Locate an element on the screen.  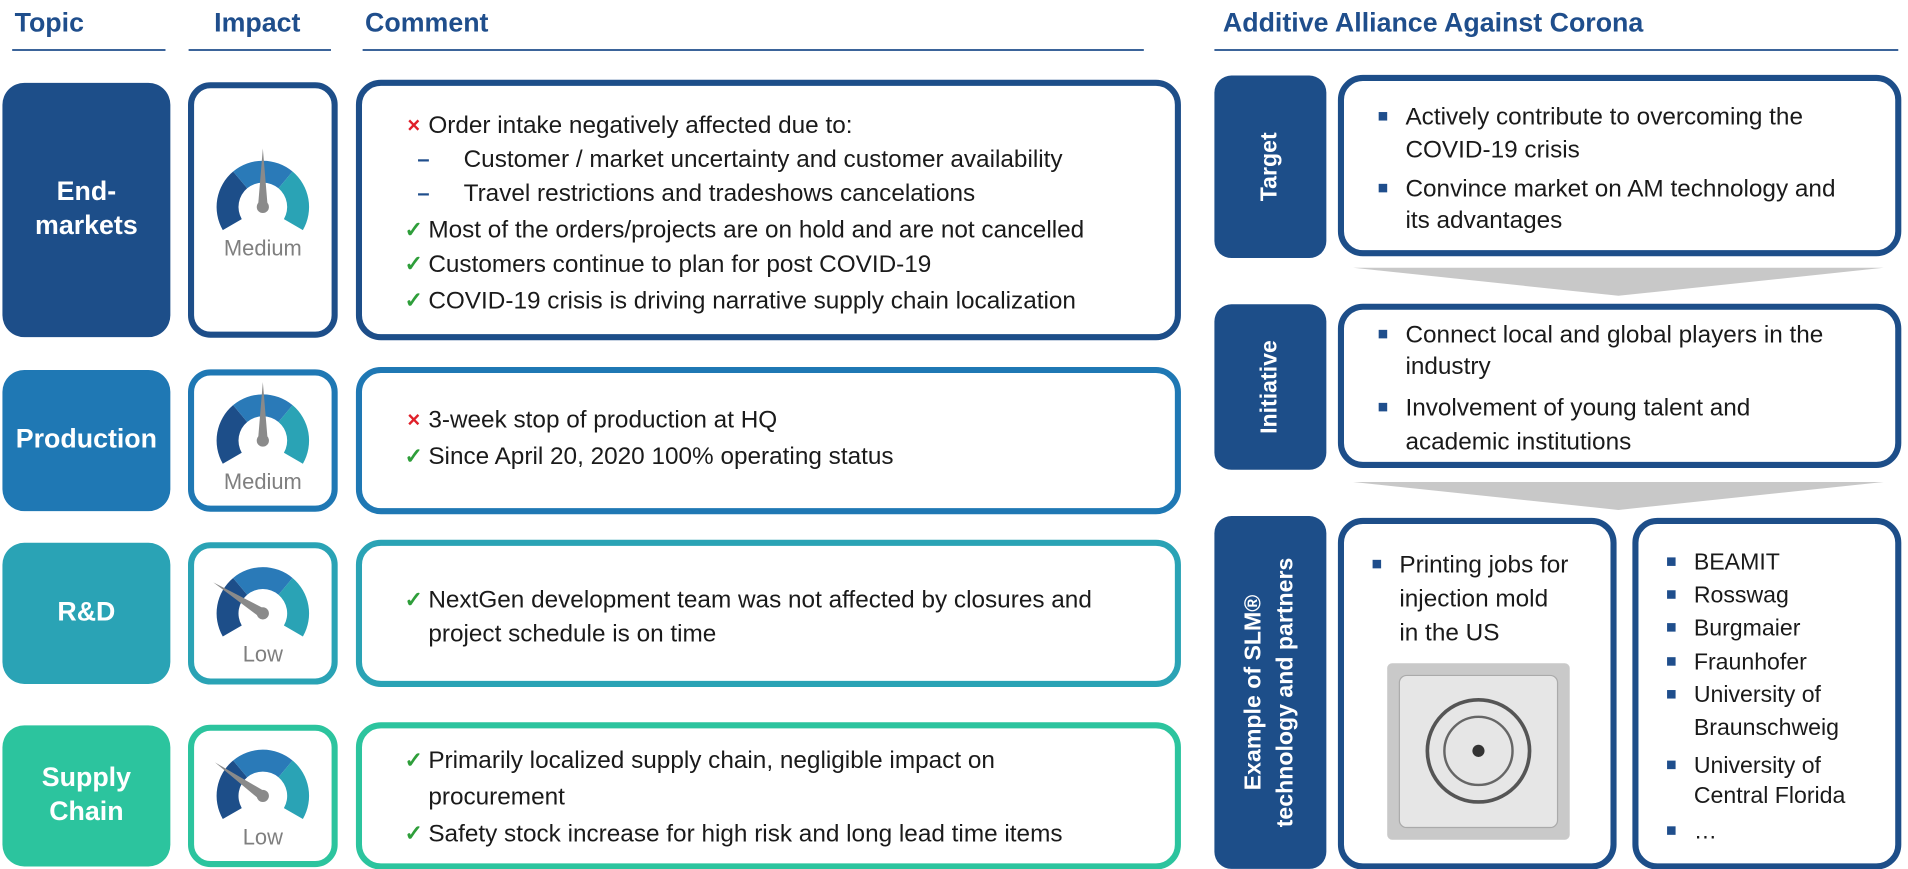
bullet-text: its advantages is located at coordinates (1483, 220).